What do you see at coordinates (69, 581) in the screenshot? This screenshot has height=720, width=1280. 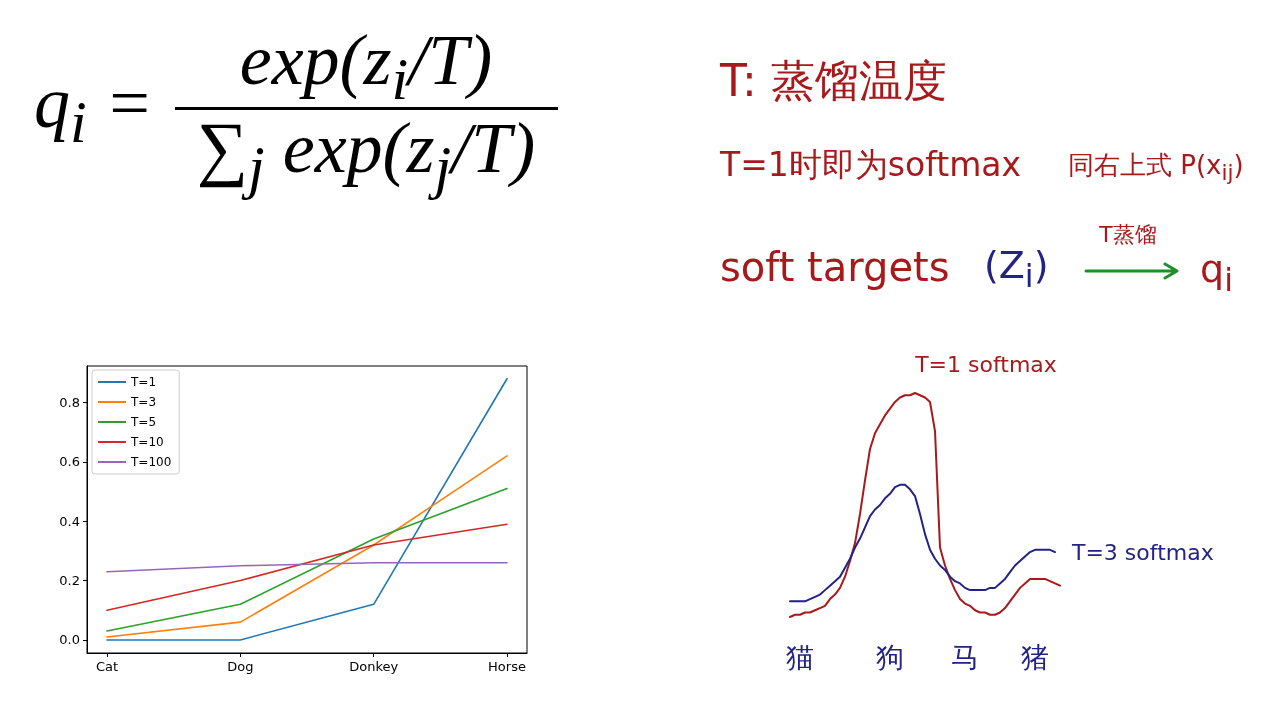 I see `y-tick-label: 0.2` at bounding box center [69, 581].